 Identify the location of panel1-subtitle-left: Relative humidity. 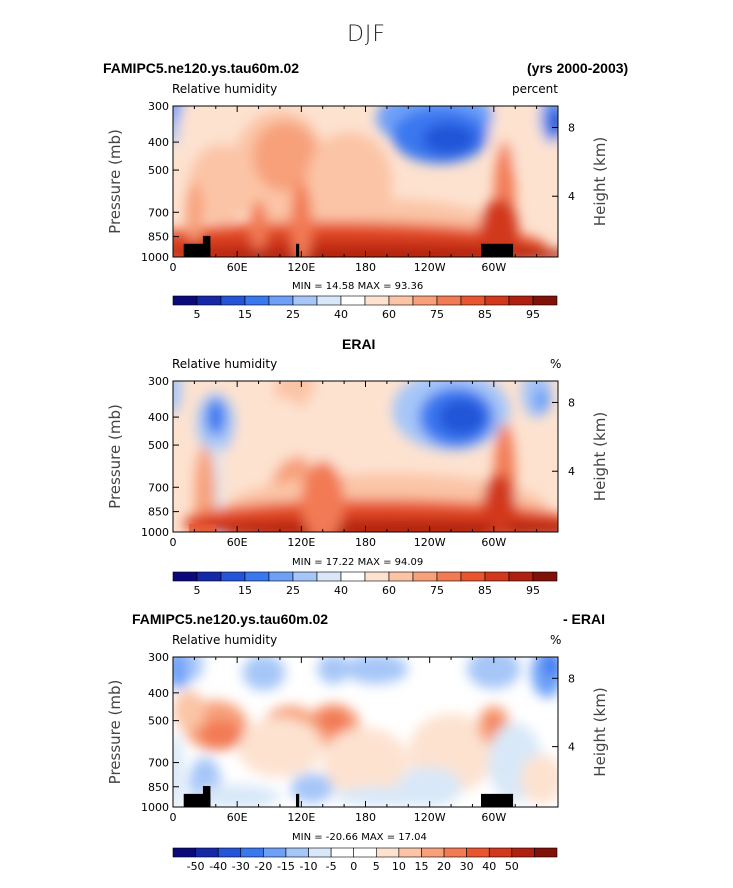
(225, 89).